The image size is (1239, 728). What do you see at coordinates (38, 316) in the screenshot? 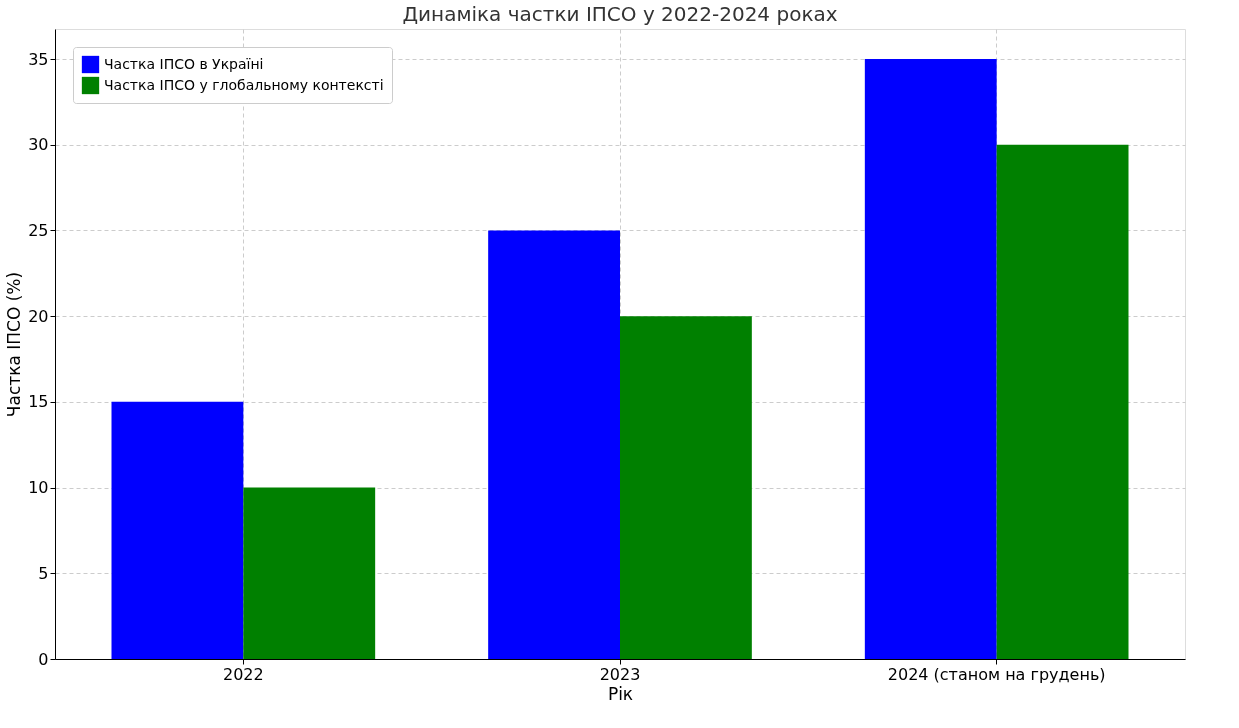
I see `y-tick-label: 20` at bounding box center [38, 316].